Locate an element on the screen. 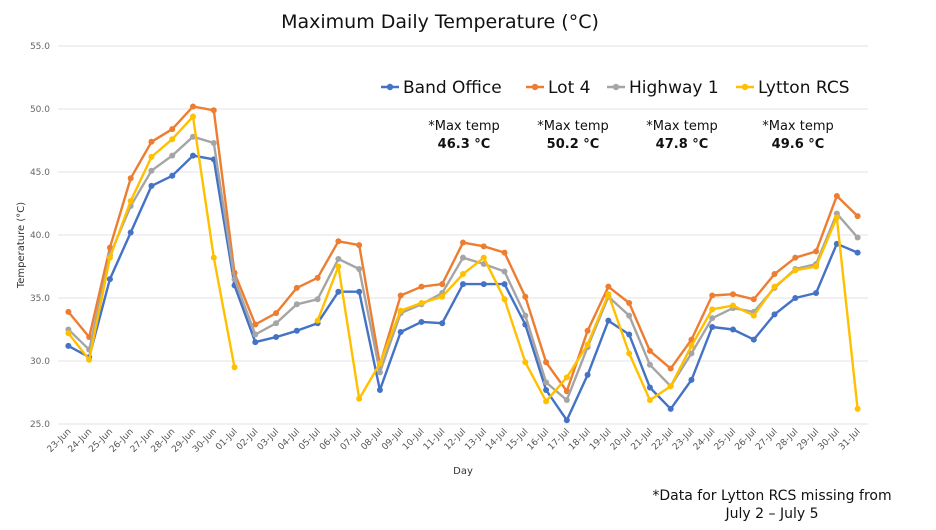 Image resolution: width=936 pixels, height=530 pixels. y-tick-label: 50.0 is located at coordinates (40, 110).